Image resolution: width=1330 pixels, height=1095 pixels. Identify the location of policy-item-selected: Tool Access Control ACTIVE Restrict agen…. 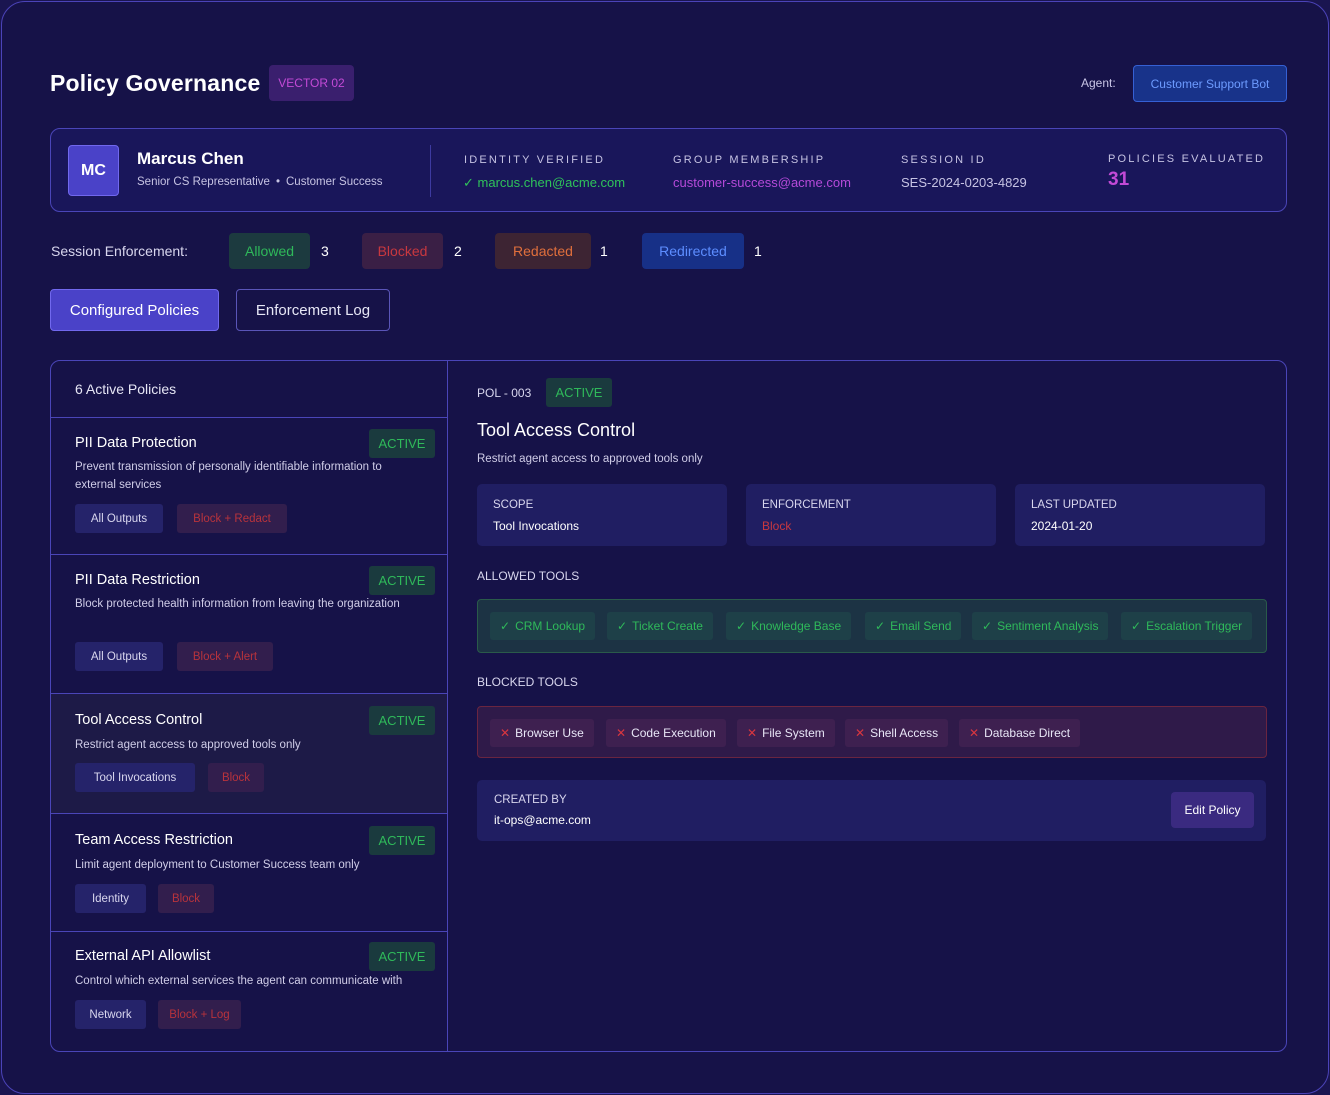
(249, 754).